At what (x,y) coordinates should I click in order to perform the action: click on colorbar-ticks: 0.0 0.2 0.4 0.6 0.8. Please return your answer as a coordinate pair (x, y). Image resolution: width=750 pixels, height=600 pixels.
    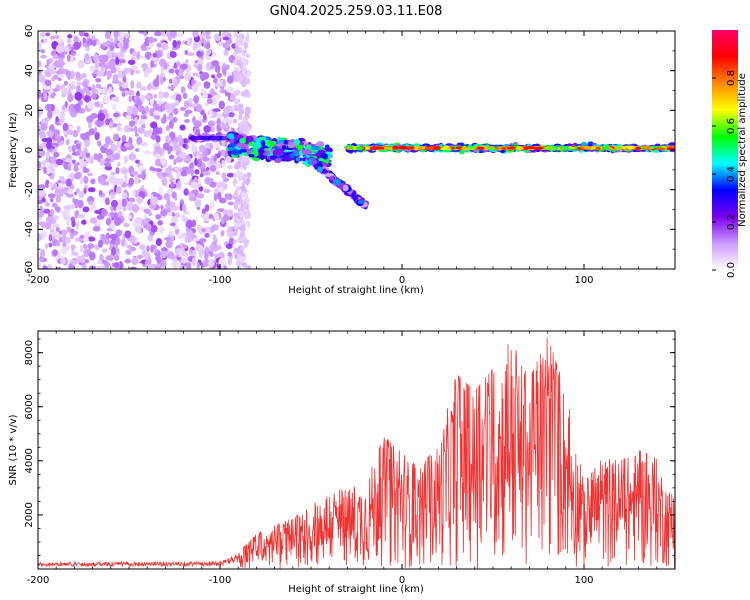
    Looking at the image, I should click on (724, 174).